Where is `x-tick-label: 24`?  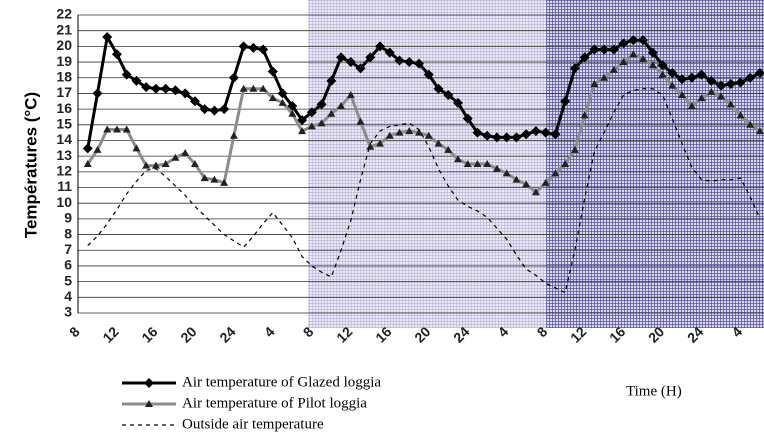
x-tick-label: 24 is located at coordinates (227, 334).